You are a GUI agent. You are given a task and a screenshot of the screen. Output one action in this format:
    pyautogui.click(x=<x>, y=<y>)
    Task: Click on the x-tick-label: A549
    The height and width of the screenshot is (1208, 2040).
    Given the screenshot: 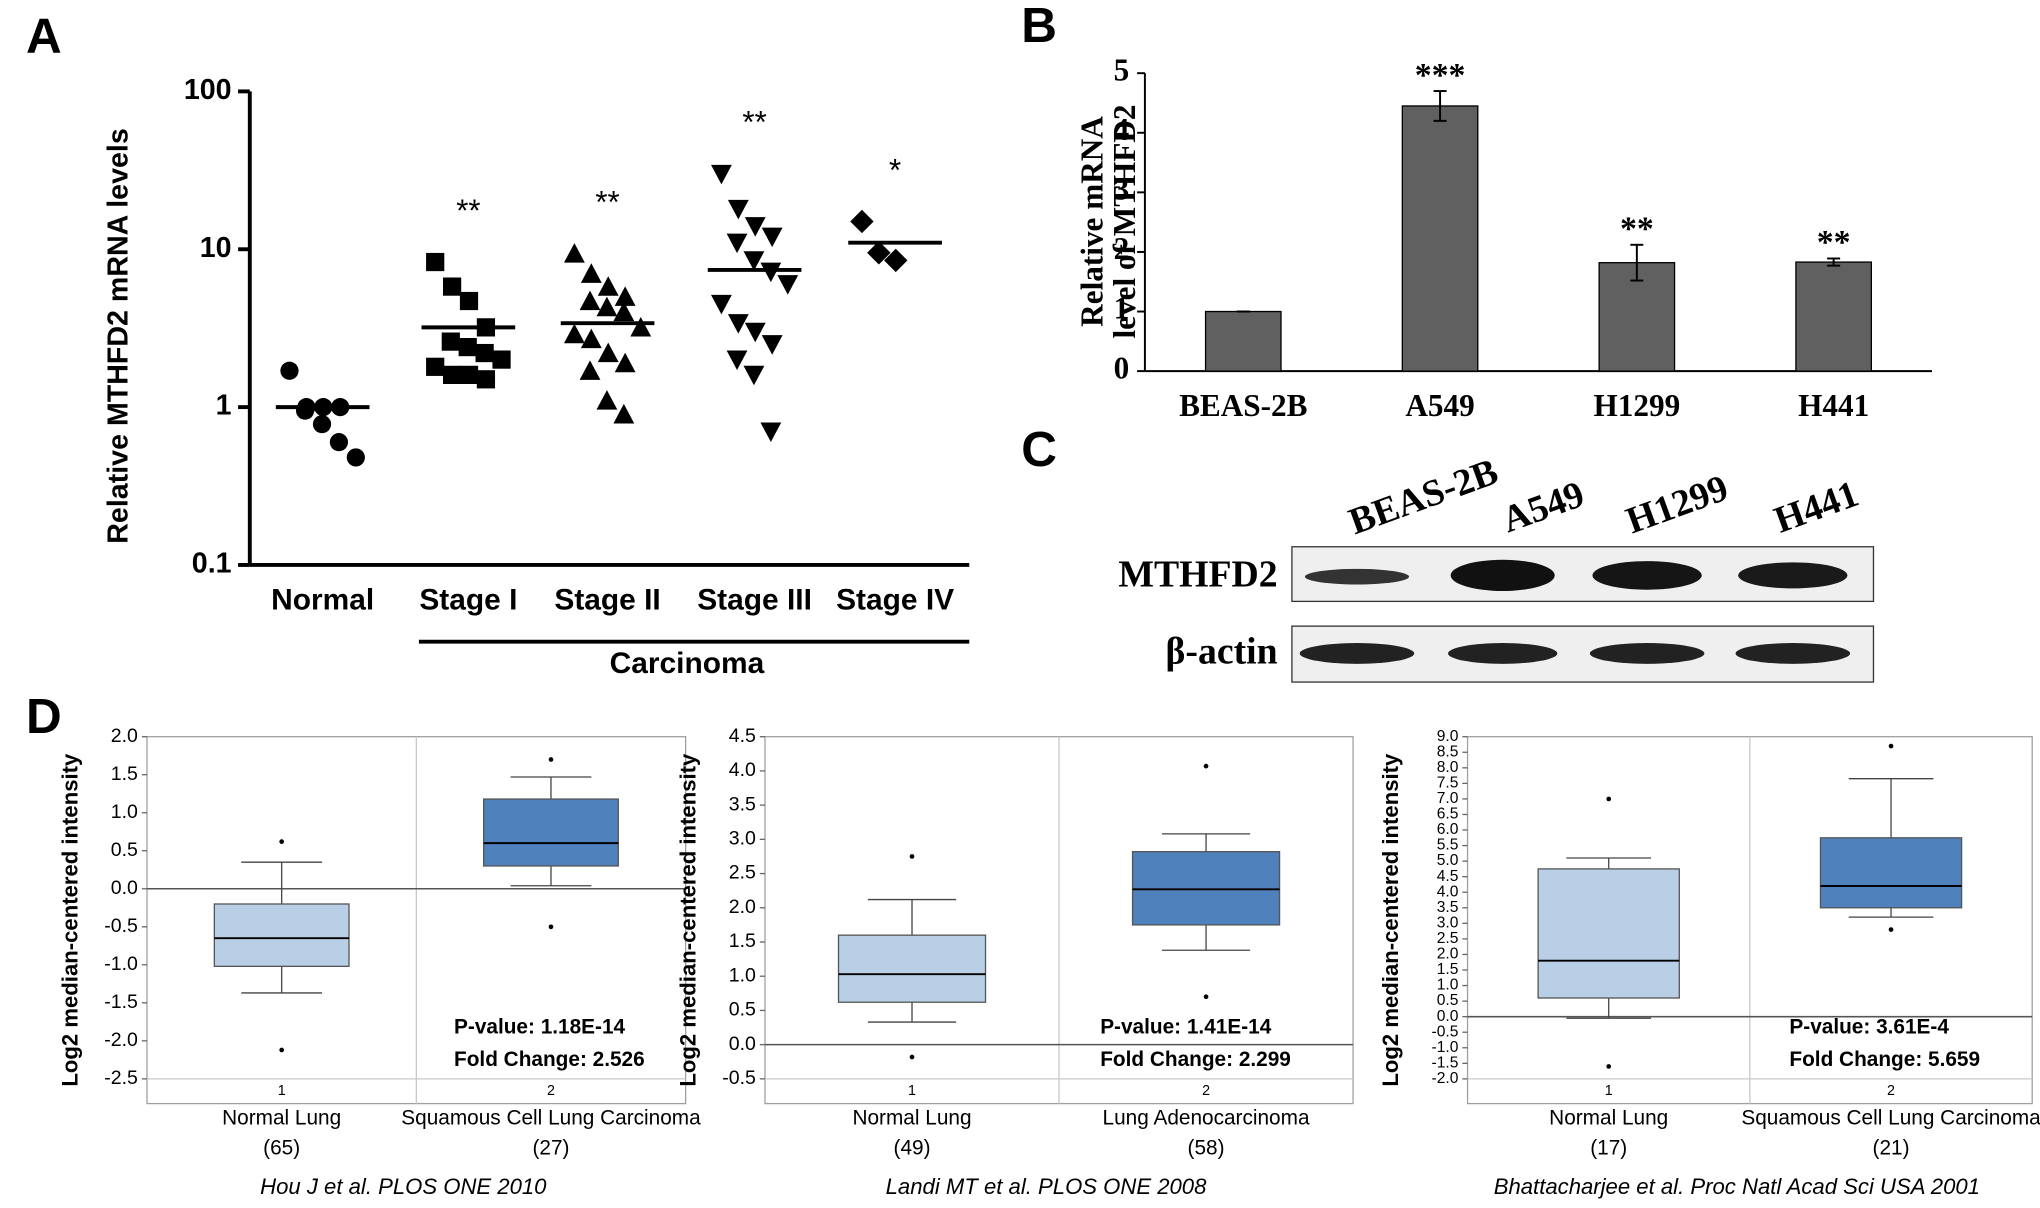 What is the action you would take?
    pyautogui.click(x=1439, y=405)
    